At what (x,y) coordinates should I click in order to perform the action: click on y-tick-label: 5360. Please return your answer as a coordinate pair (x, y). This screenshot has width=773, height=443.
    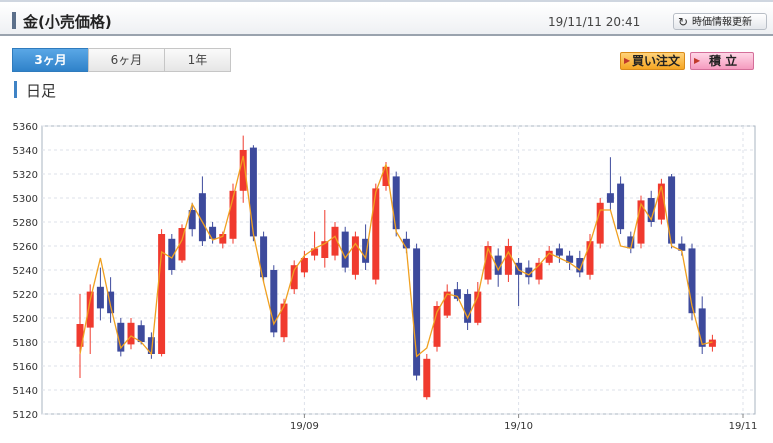
    Looking at the image, I should click on (25, 127).